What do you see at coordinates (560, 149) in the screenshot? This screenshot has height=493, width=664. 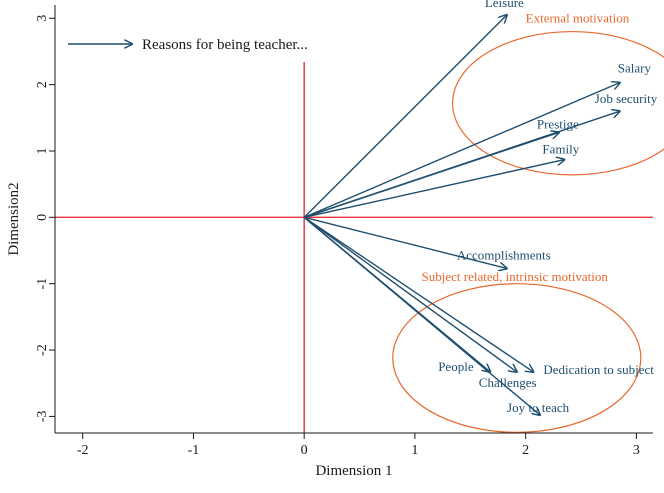 I see `vector-label-family: Family` at bounding box center [560, 149].